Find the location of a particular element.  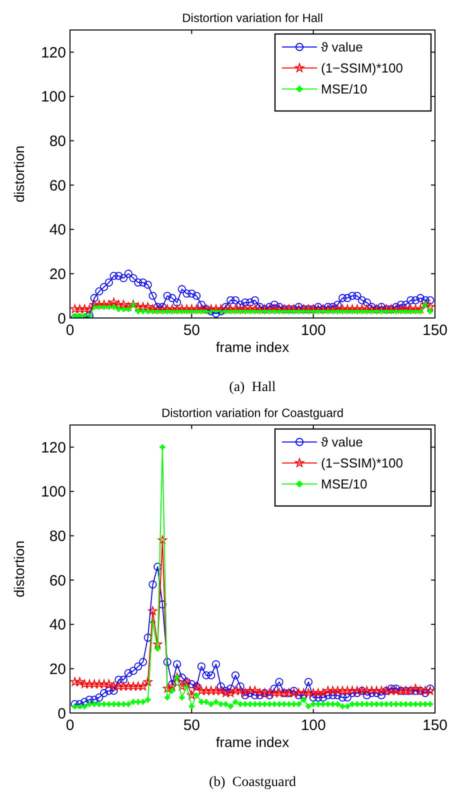

chart-title: Distortion variation for Hall is located at coordinates (252, 18).